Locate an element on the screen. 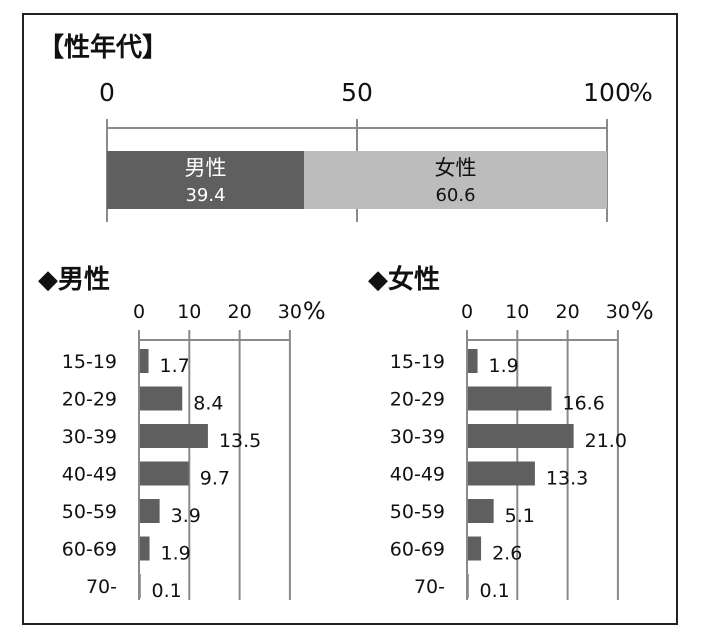  female-tick-label-10: 10 is located at coordinates (517, 312).